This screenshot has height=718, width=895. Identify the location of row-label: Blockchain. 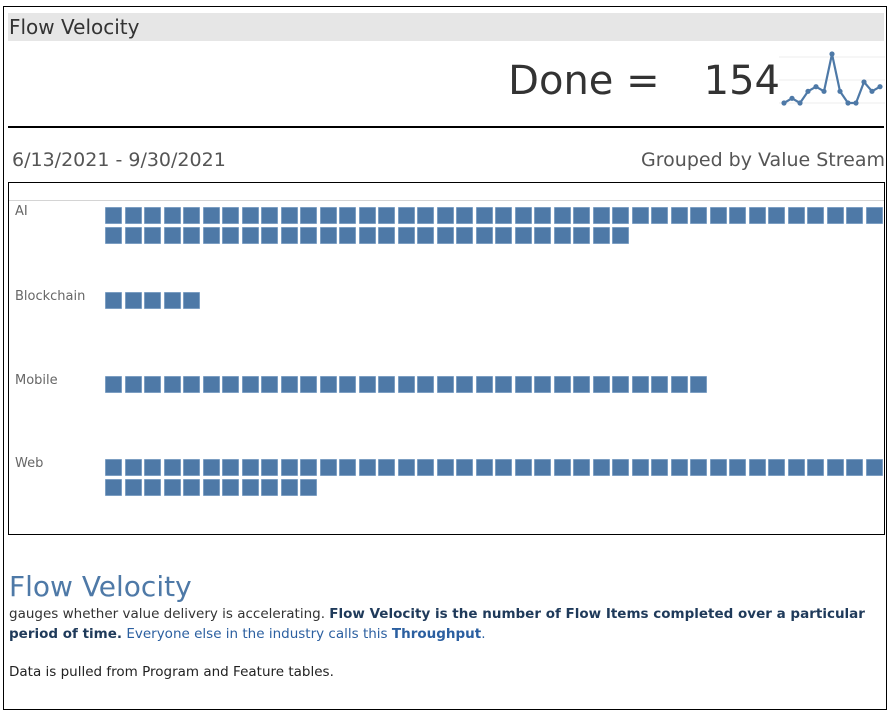
(50, 296).